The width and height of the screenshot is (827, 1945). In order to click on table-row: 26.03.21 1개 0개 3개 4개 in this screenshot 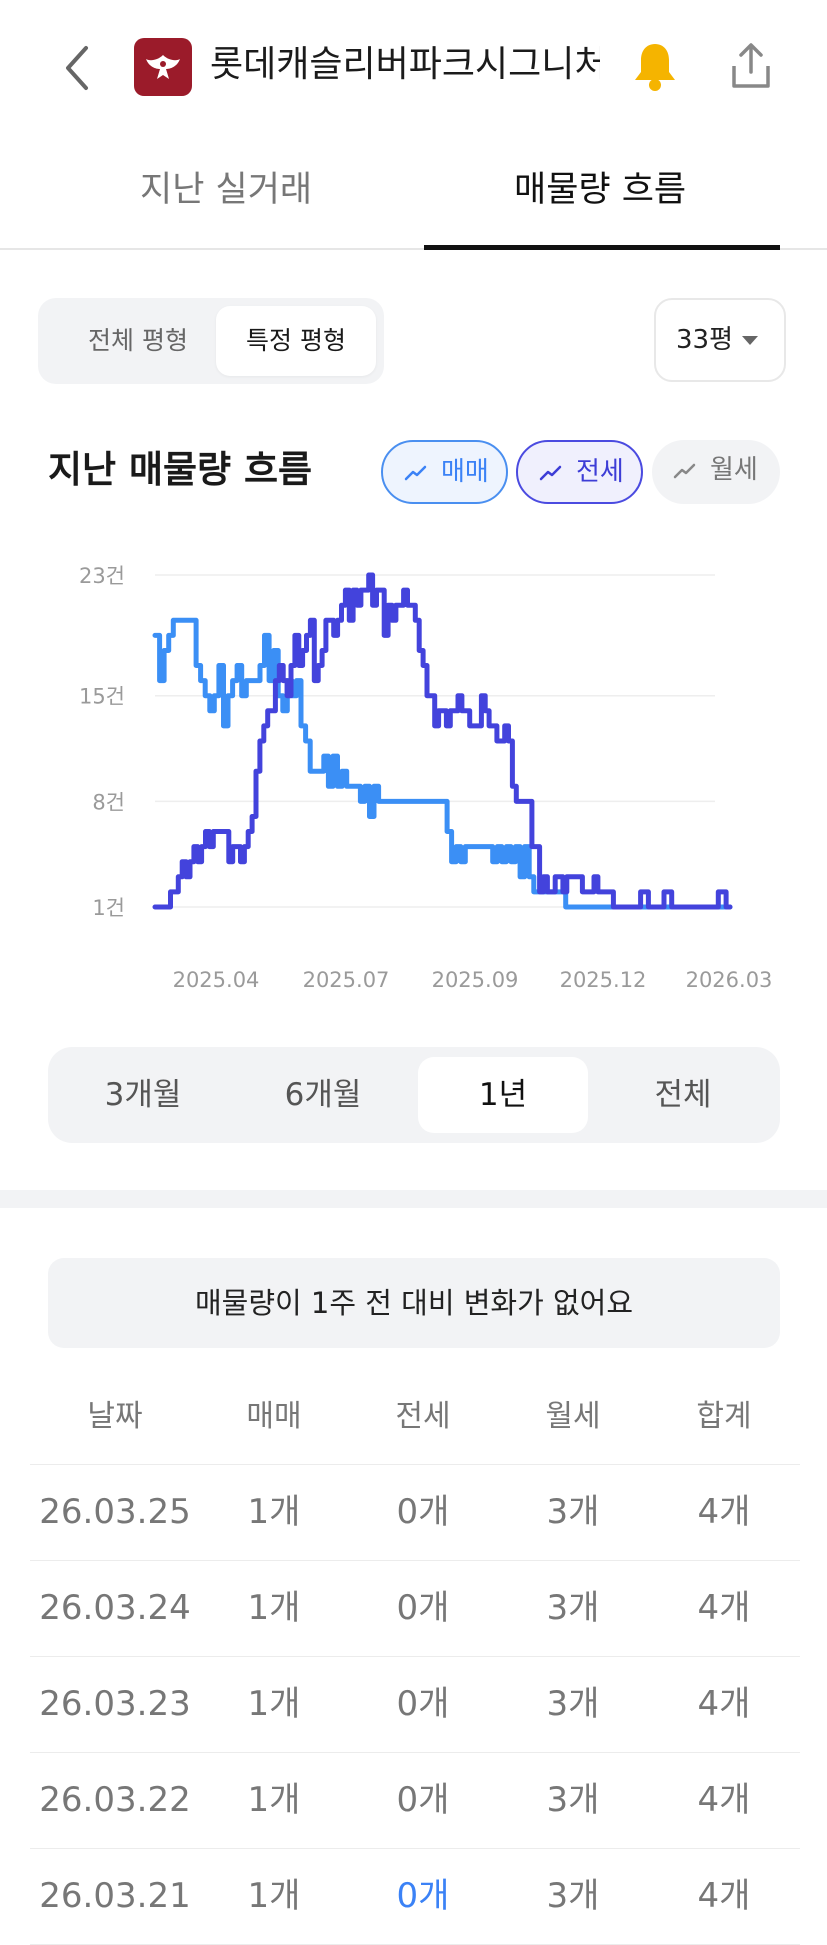, I will do `click(415, 1897)`.